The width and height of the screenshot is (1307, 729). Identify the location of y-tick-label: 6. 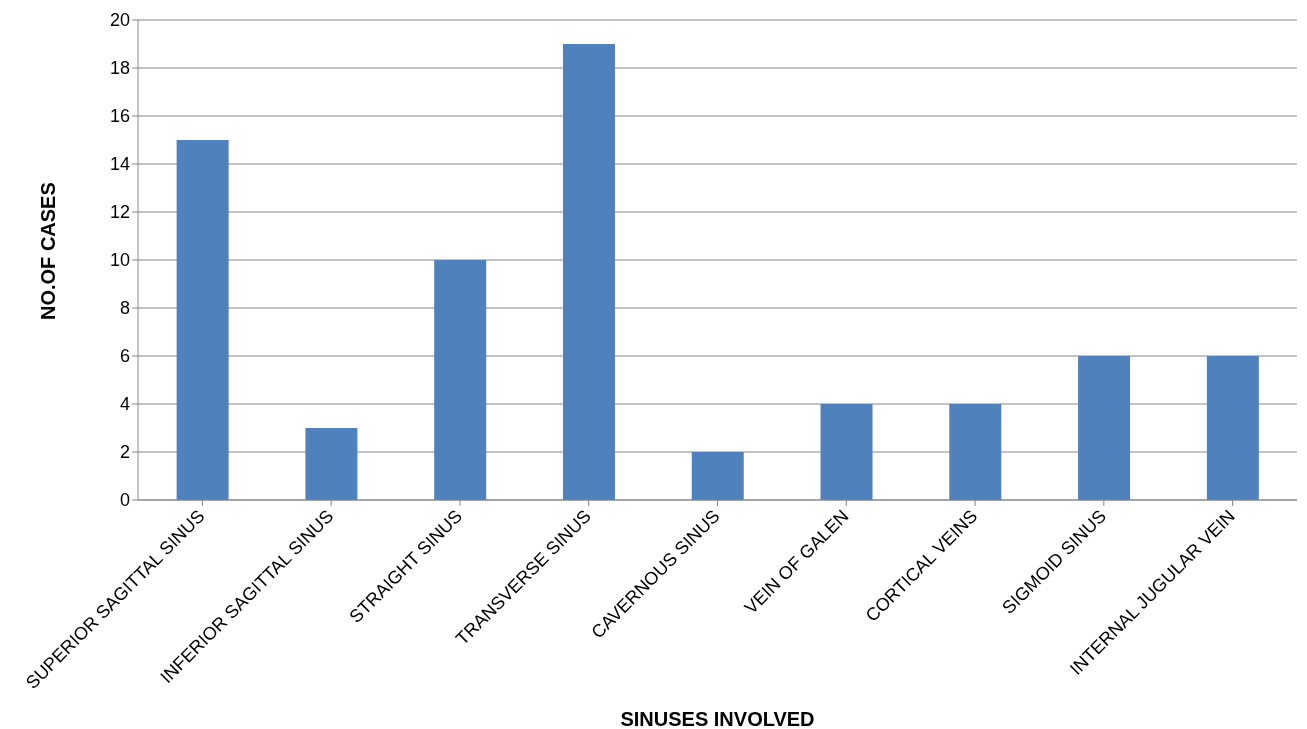
(124, 356).